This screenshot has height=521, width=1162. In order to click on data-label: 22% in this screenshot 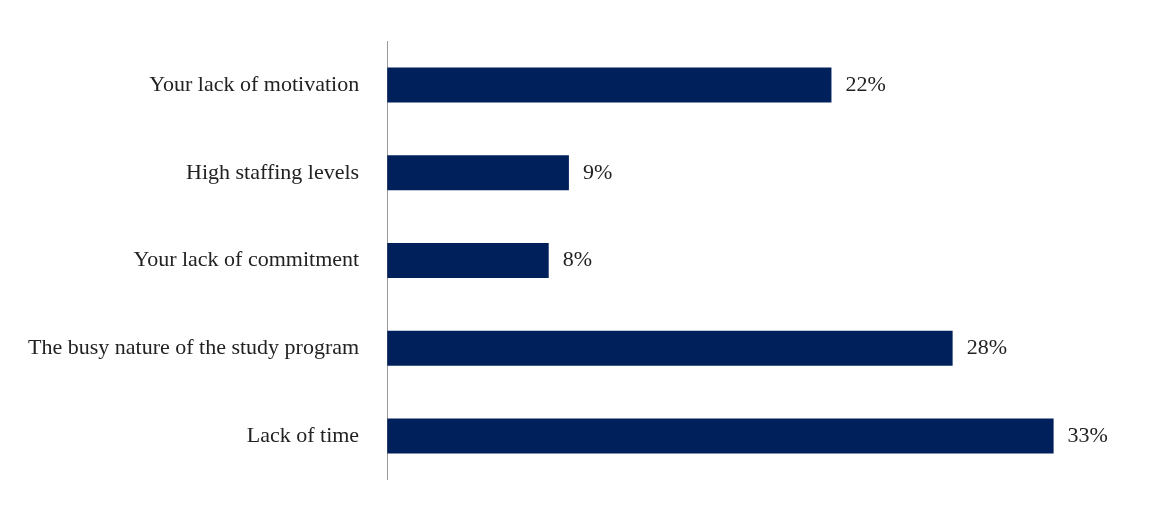, I will do `click(865, 83)`.